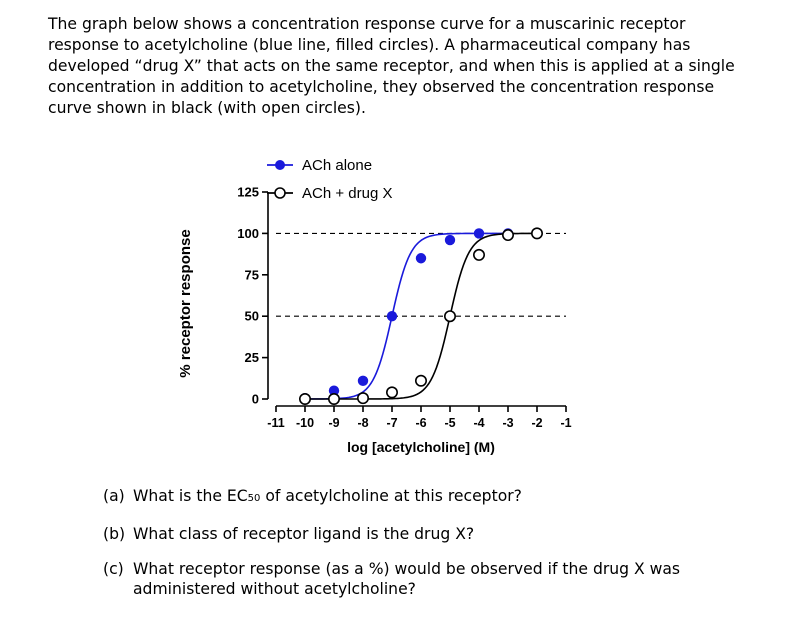 This screenshot has width=799, height=621. What do you see at coordinates (252, 316) in the screenshot?
I see `y-tick-label: 50` at bounding box center [252, 316].